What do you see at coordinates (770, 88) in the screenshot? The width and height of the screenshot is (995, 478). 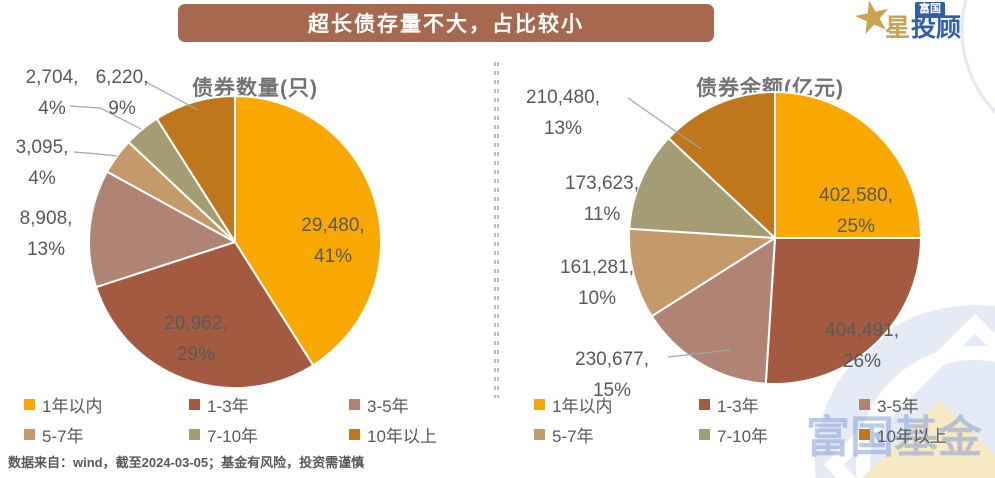 I see `chart-title-bond-balance: 债券余额(亿元)` at bounding box center [770, 88].